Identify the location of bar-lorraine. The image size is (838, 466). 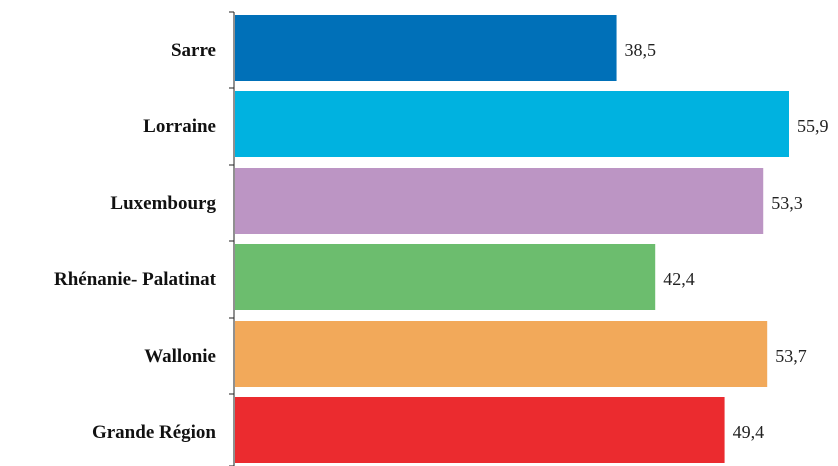
(512, 124).